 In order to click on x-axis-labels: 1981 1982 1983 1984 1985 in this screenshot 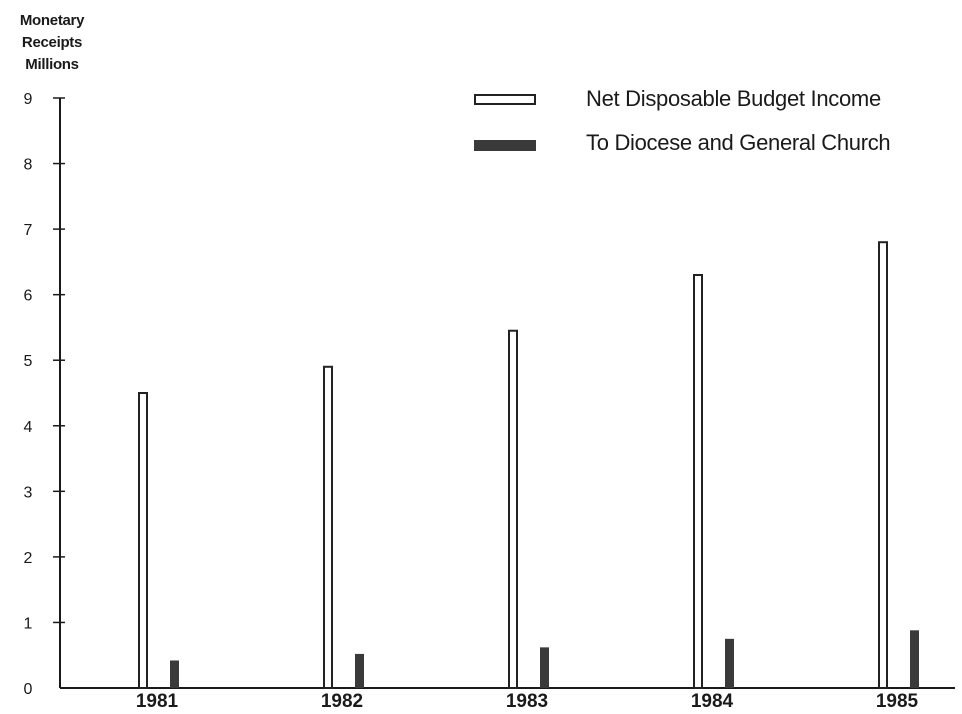, I will do `click(527, 701)`.